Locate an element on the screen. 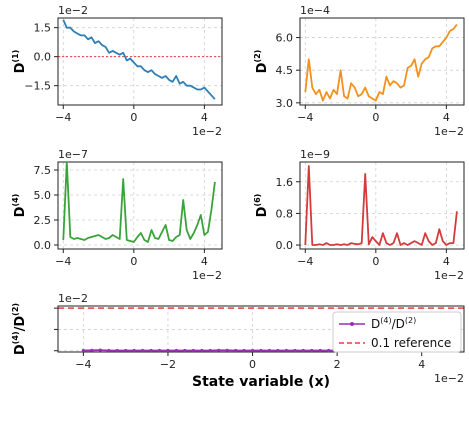 Image resolution: width=469 pixels, height=422 pixels. legend-box is located at coordinates (397, 332).